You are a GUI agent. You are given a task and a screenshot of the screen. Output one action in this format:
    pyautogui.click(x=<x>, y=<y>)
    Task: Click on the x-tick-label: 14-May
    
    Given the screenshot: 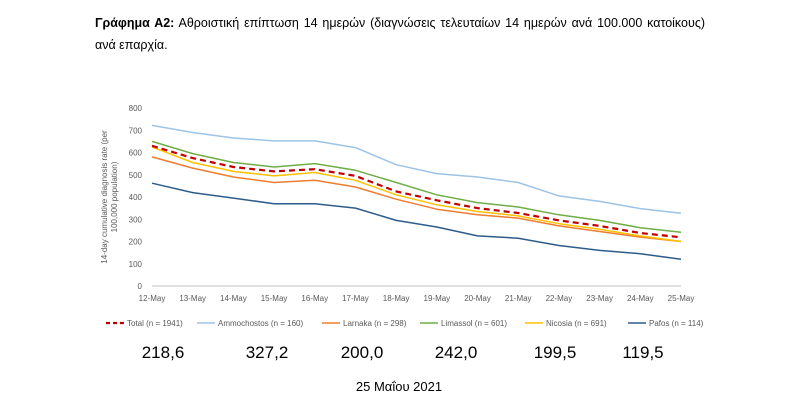 What is the action you would take?
    pyautogui.click(x=233, y=298)
    